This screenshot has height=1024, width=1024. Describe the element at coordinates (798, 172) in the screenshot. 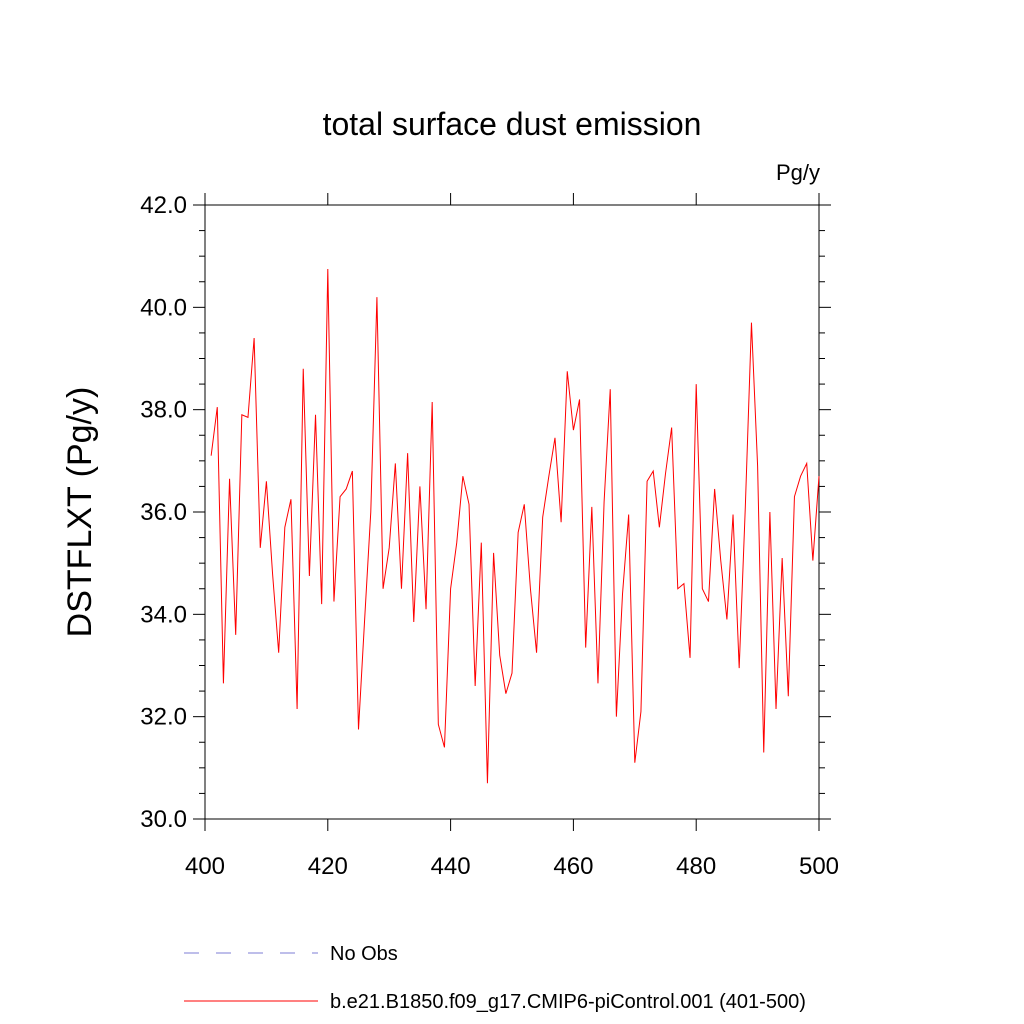

I see `units-label: Pg/y` at that location.